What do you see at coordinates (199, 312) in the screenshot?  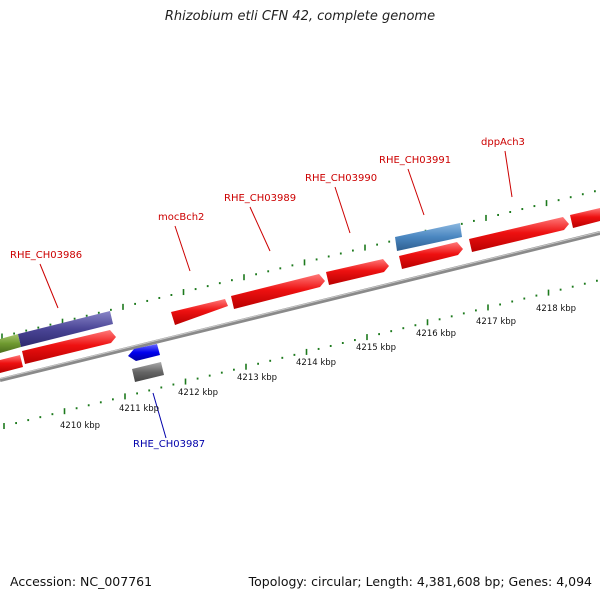 I see `gene-arrow-mocBch2` at bounding box center [199, 312].